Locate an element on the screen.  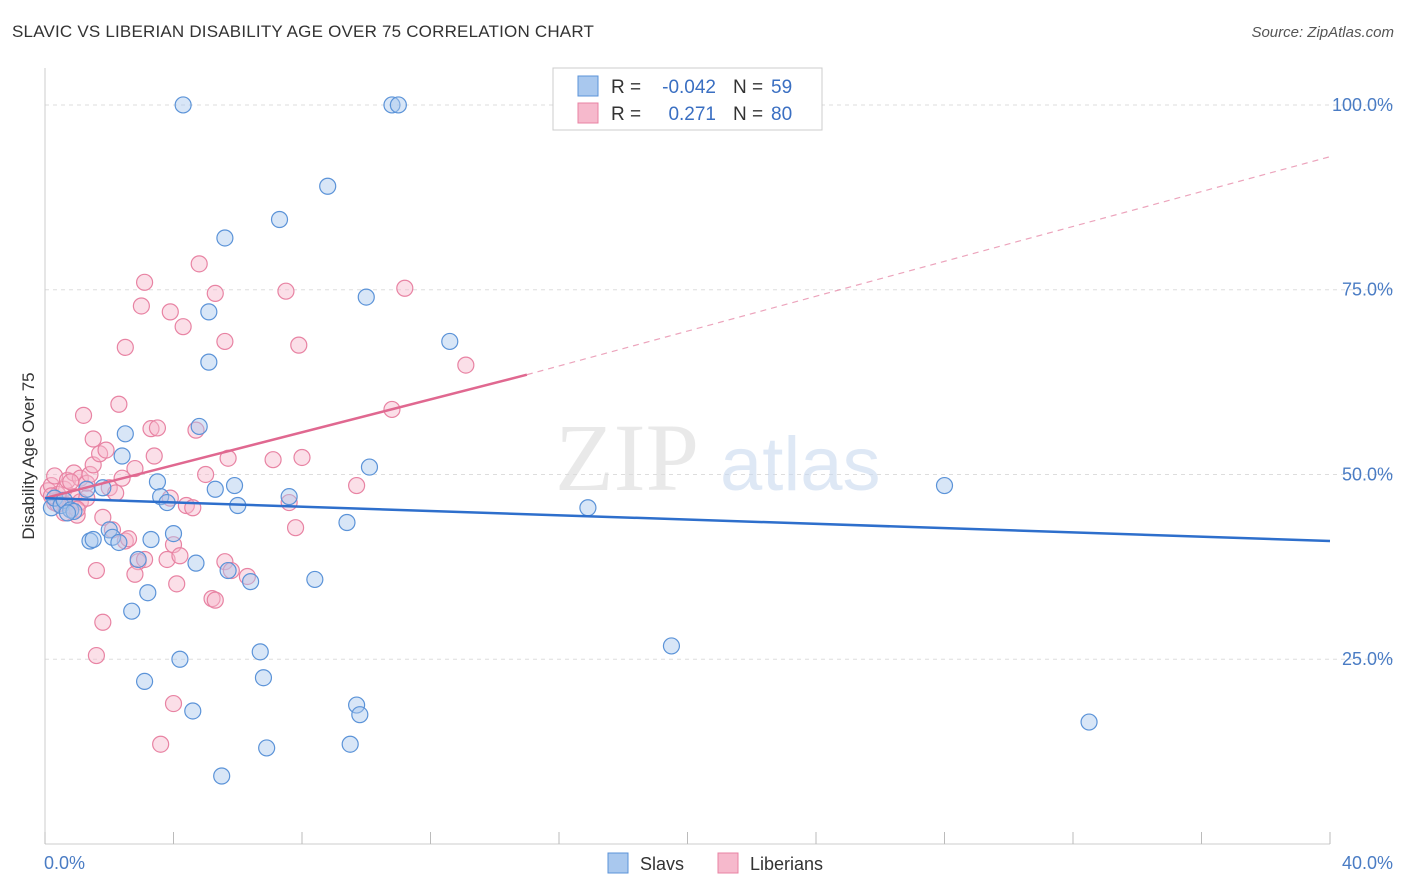
bottom-legend-label-slavs: Slavs is located at coordinates (662, 864).